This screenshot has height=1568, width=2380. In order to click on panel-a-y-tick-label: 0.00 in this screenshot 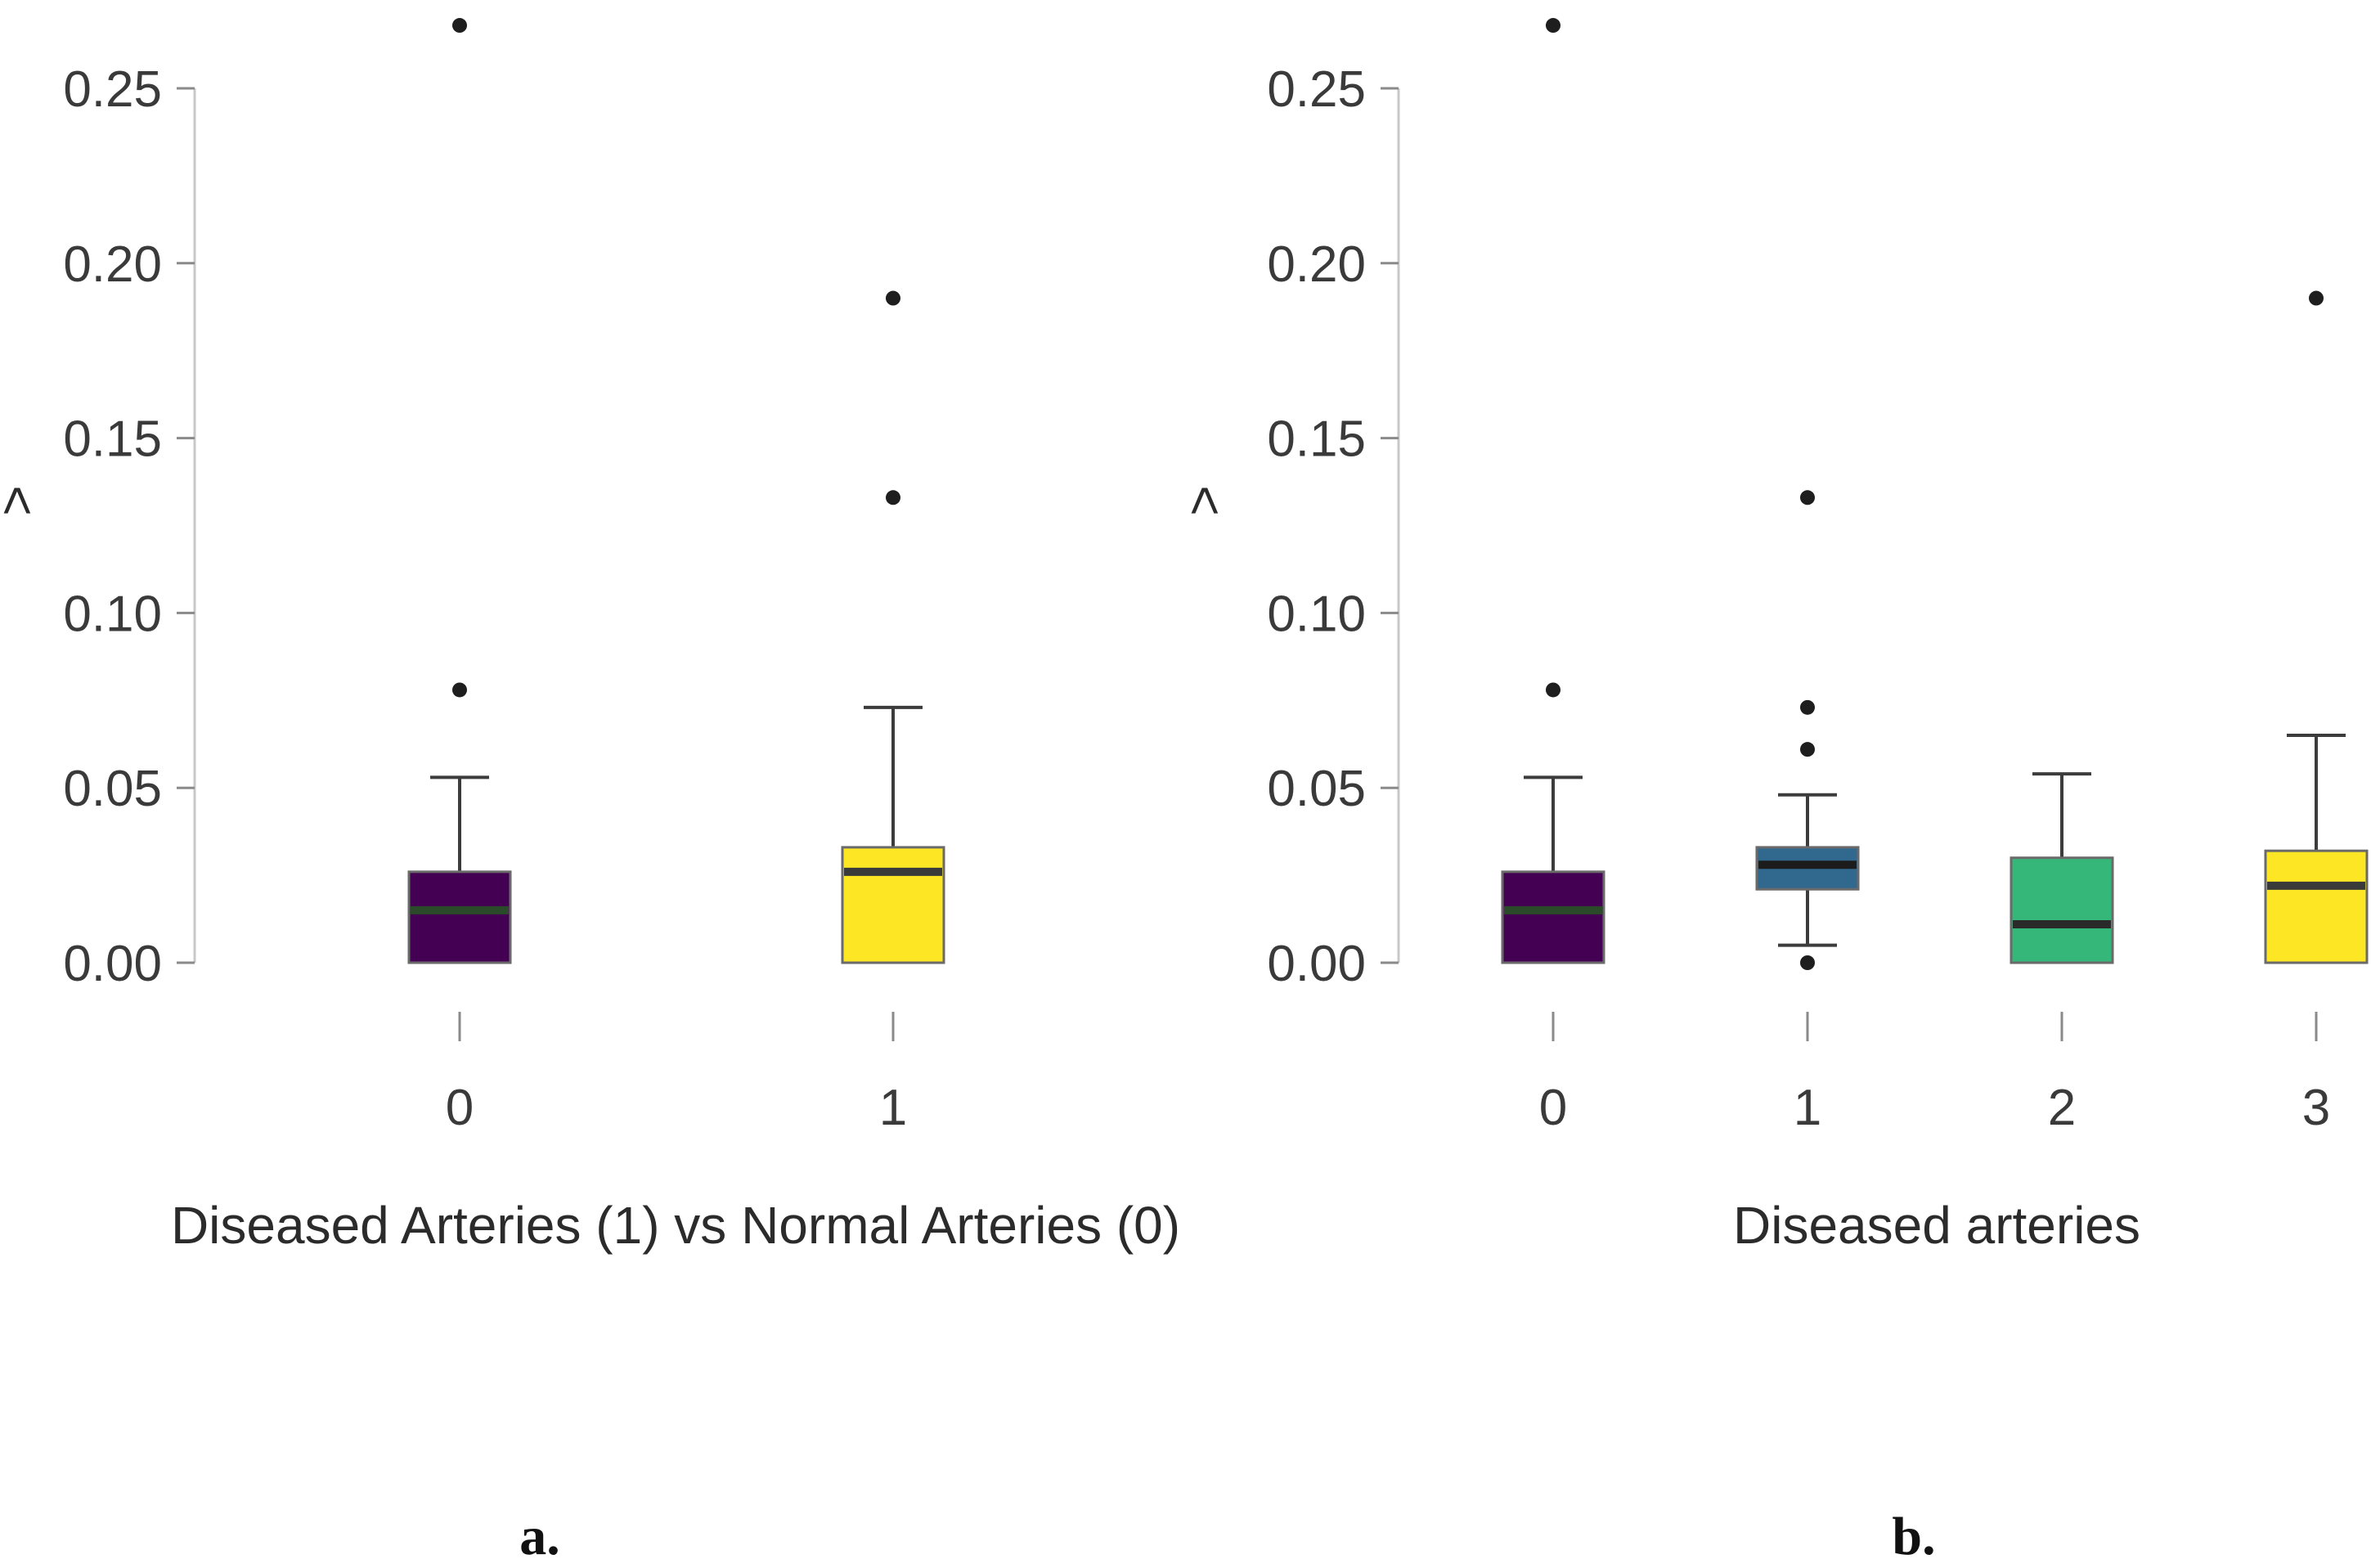, I will do `click(113, 964)`.